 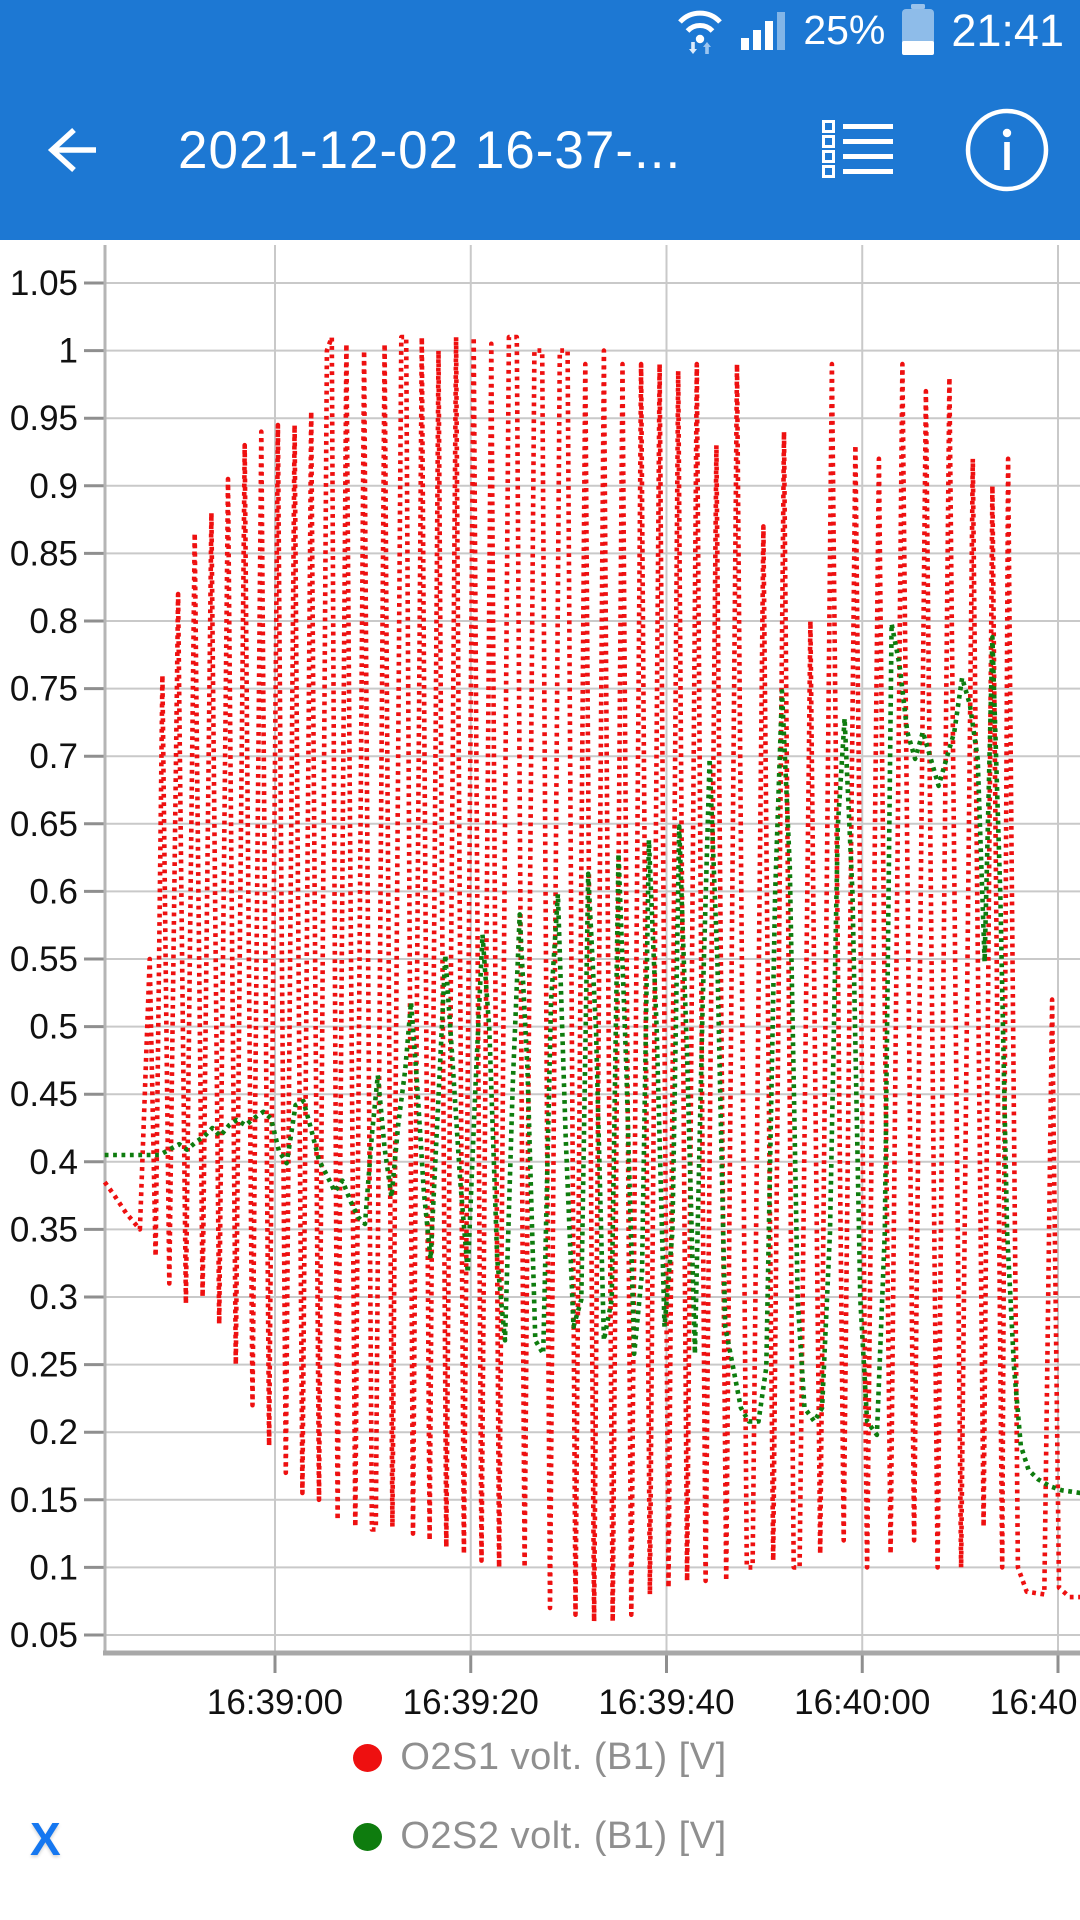 What do you see at coordinates (53, 486) in the screenshot?
I see `svg-text: 0.9` at bounding box center [53, 486].